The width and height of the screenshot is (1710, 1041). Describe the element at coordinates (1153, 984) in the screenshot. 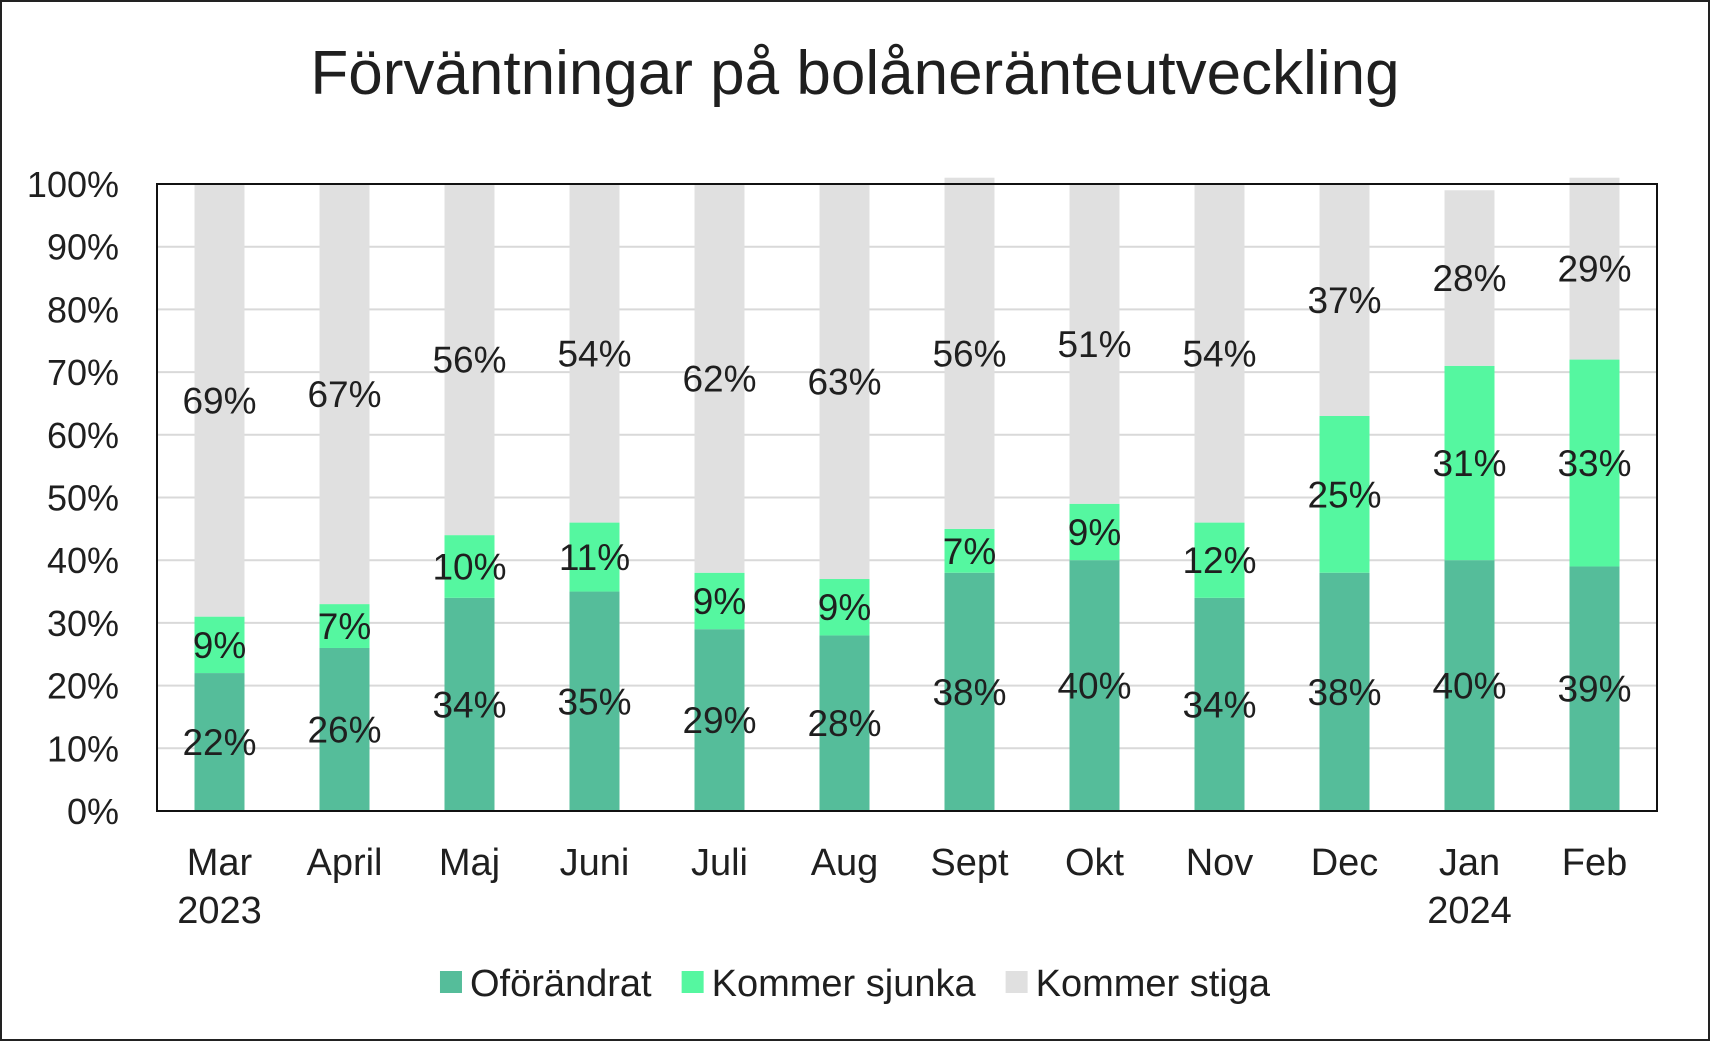

I see `legend-label: Kommer stiga` at that location.